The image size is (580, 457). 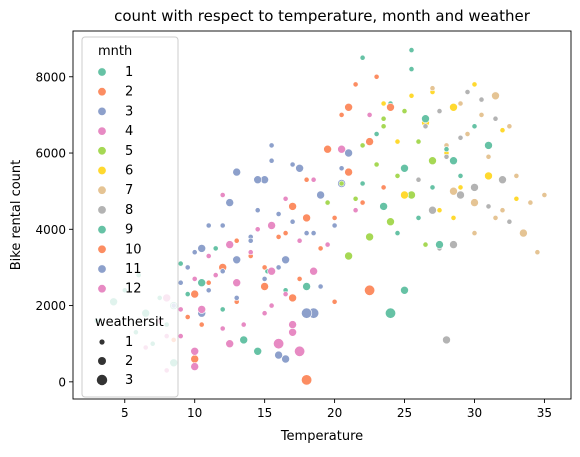 I want to click on y-tick-label: 4000, so click(x=50, y=230).